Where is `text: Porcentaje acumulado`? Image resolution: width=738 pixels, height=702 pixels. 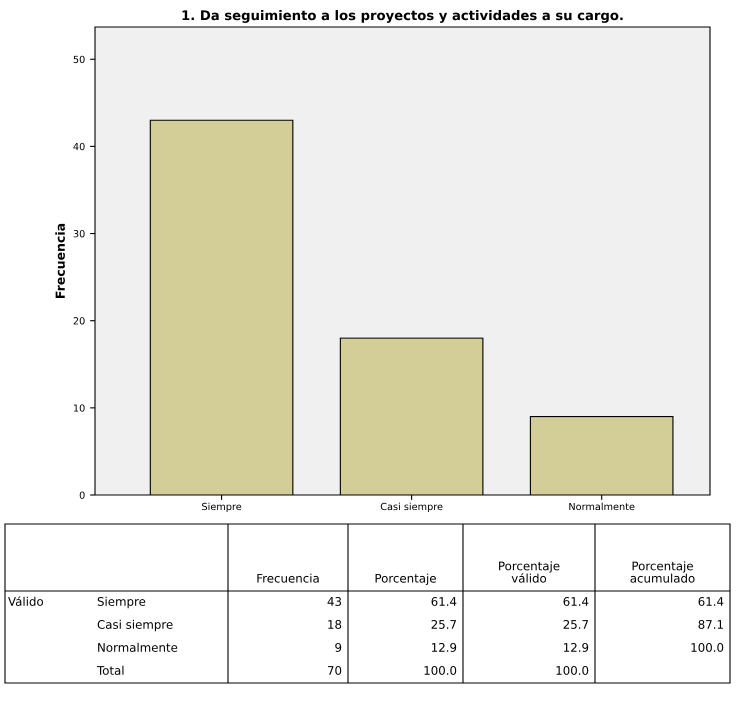 text: Porcentaje acumulado is located at coordinates (662, 572).